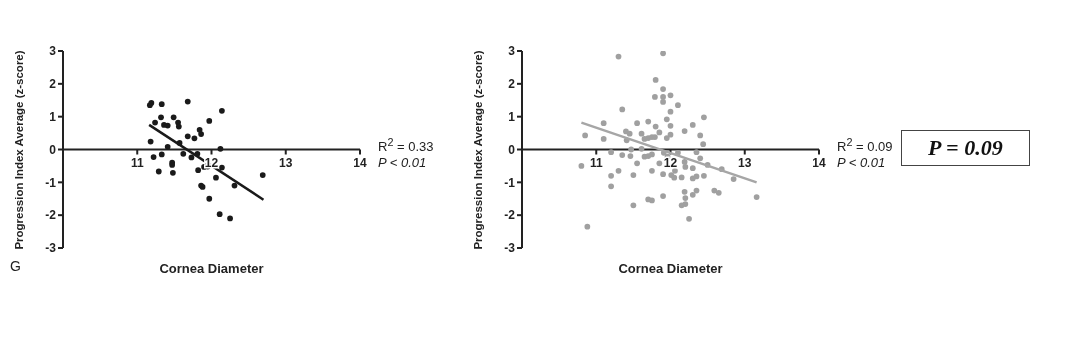 Image resolution: width=1080 pixels, height=340 pixels. What do you see at coordinates (670, 162) in the screenshot?
I see `x-tick-label: 12` at bounding box center [670, 162].